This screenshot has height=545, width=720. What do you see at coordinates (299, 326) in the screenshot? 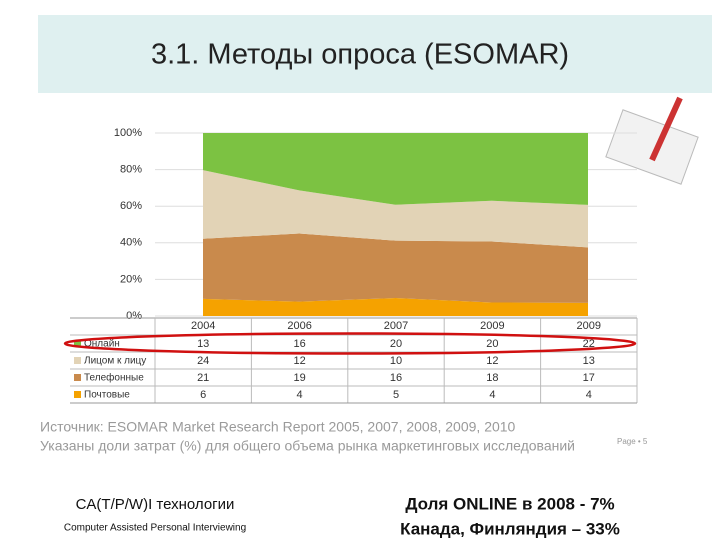
I see `x-tick-label: 2006` at bounding box center [299, 326].